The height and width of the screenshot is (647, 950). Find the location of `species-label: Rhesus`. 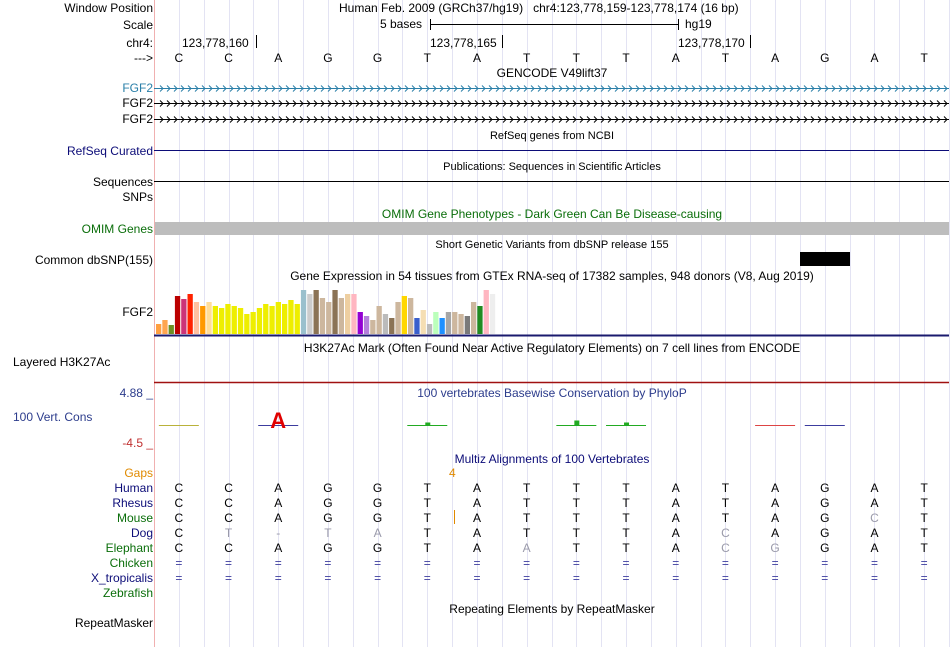

species-label: Rhesus is located at coordinates (132, 503).